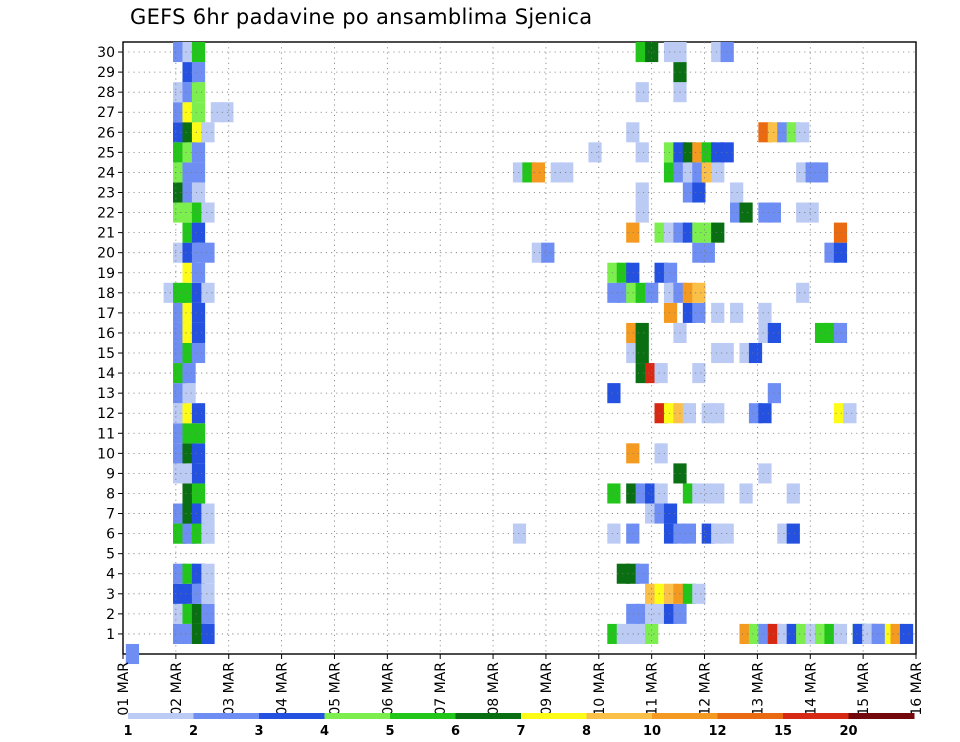  What do you see at coordinates (106, 173) in the screenshot?
I see `y-tick-label: 24` at bounding box center [106, 173].